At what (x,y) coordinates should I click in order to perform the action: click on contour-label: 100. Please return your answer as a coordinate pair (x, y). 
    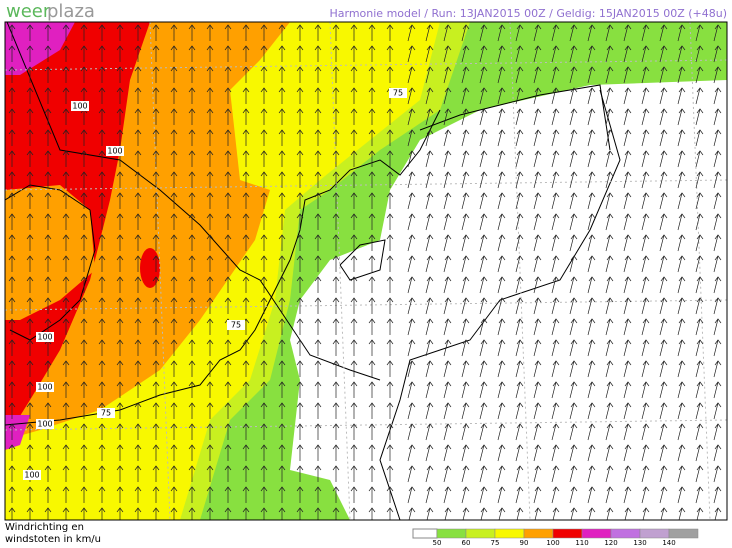
    Looking at the image, I should click on (44, 337).